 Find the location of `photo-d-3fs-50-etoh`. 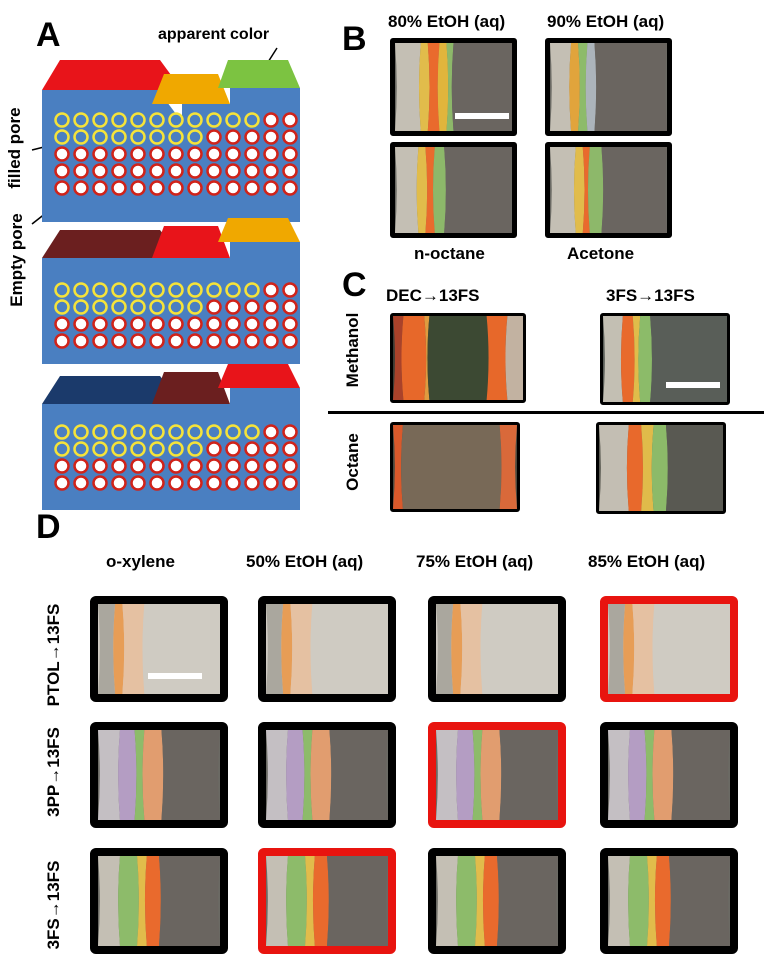

photo-d-3fs-50-etoh is located at coordinates (327, 901).